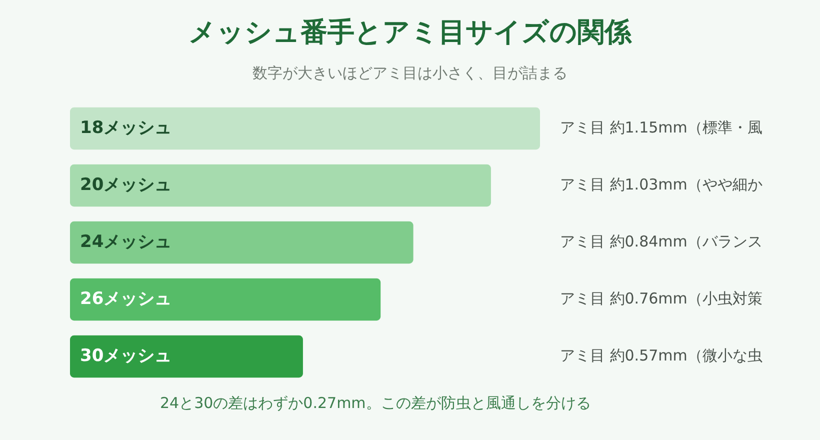  I want to click on chart-title: メッシュ番手とアミ目サイズの関係, so click(410, 33).